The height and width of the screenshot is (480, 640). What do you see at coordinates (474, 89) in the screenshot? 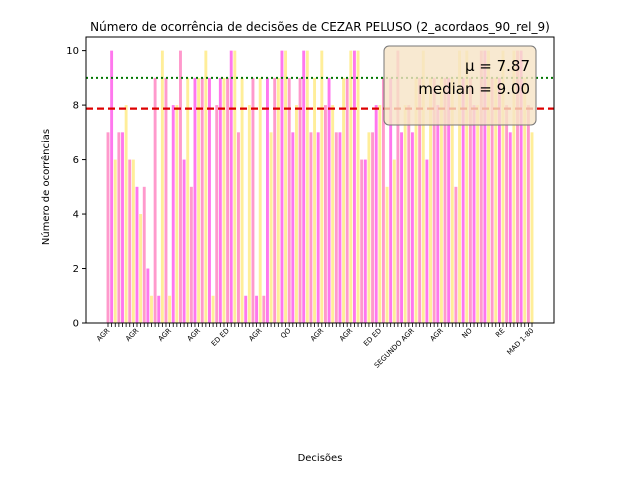
I see `median-label: median = 9.00` at bounding box center [474, 89].